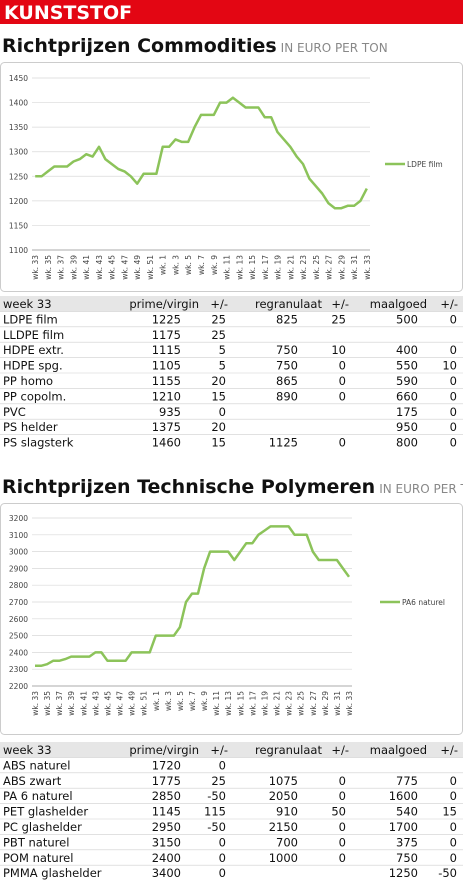  Describe the element at coordinates (265, 267) in the screenshot. I see `x-tick-label: wk. 17` at that location.